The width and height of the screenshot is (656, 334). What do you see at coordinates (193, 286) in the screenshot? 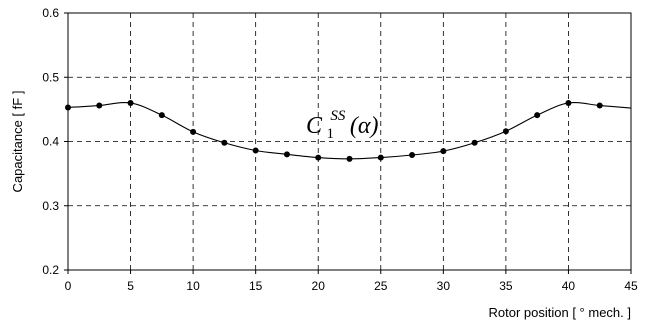
I see `x-tick-label: 10` at bounding box center [193, 286].